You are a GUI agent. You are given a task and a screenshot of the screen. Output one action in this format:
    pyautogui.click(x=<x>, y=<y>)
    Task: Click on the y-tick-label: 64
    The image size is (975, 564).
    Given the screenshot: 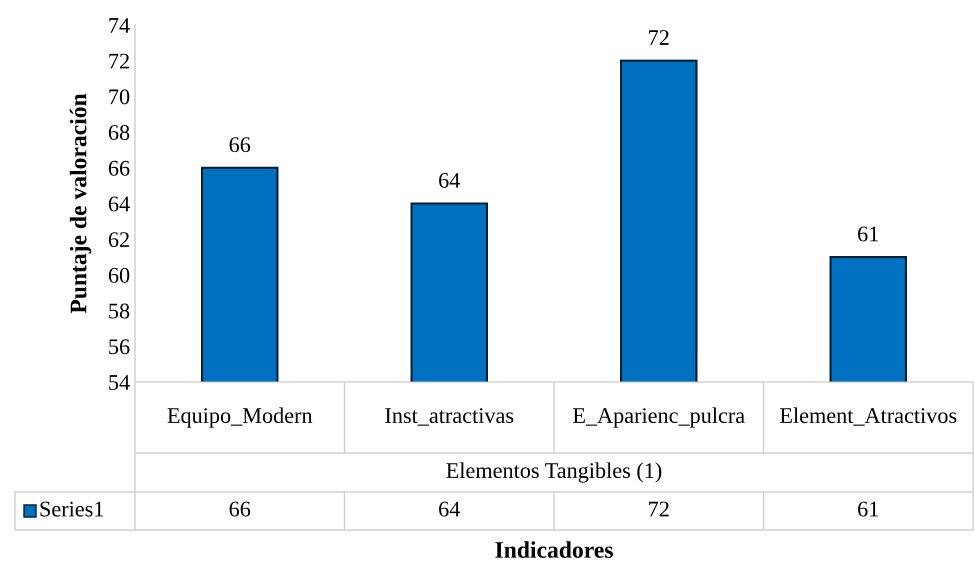 What is the action you would take?
    pyautogui.click(x=119, y=204)
    